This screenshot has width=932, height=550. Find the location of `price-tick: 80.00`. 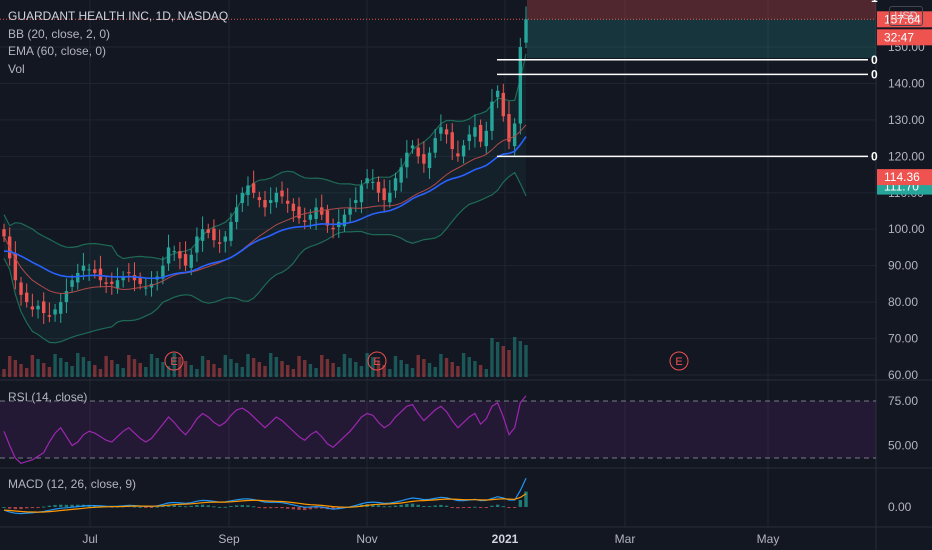

price-tick: 80.00 is located at coordinates (903, 302).